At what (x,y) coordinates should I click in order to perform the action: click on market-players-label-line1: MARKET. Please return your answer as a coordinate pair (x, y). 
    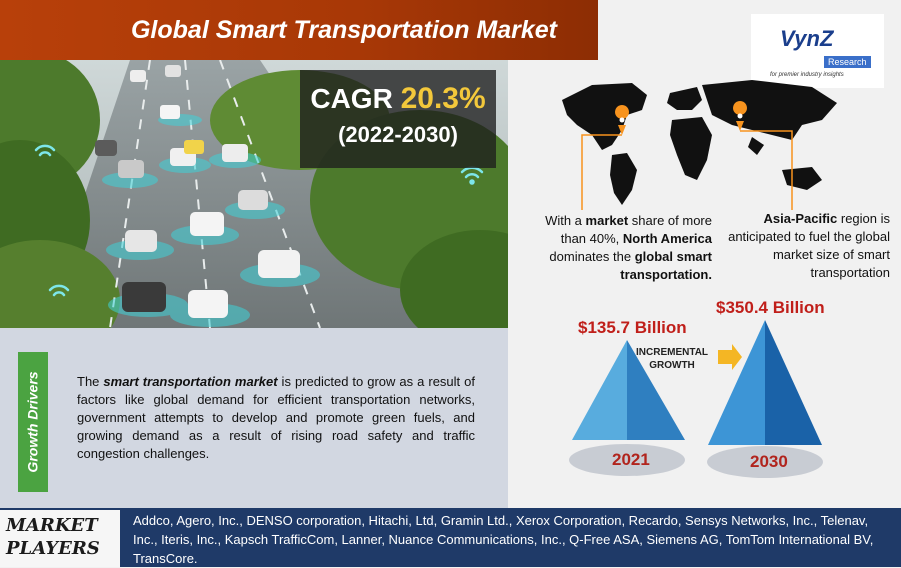
    Looking at the image, I should click on (52, 525).